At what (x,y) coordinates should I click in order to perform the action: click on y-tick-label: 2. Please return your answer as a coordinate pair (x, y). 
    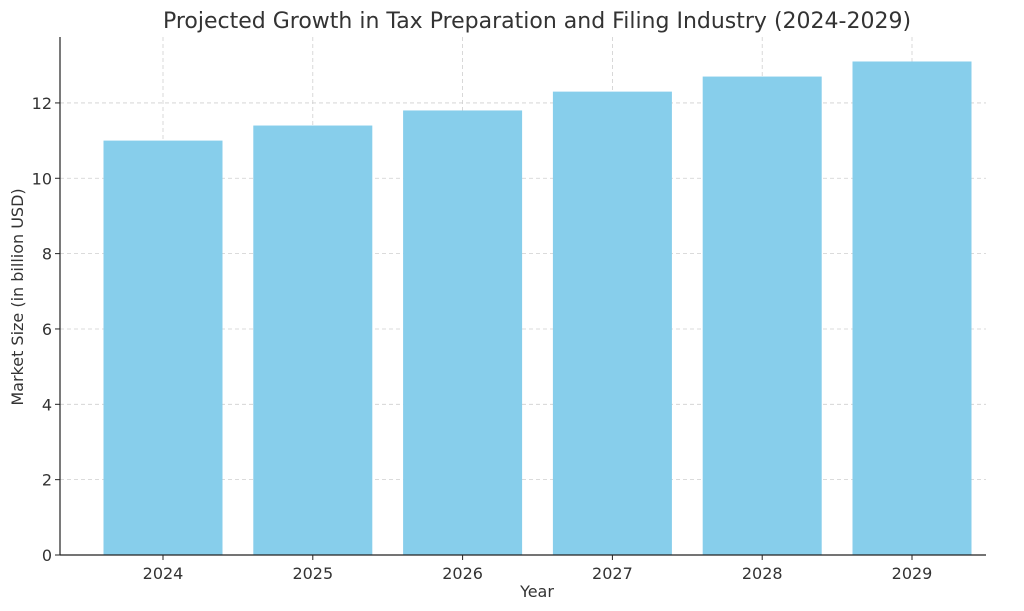
    Looking at the image, I should click on (47, 480).